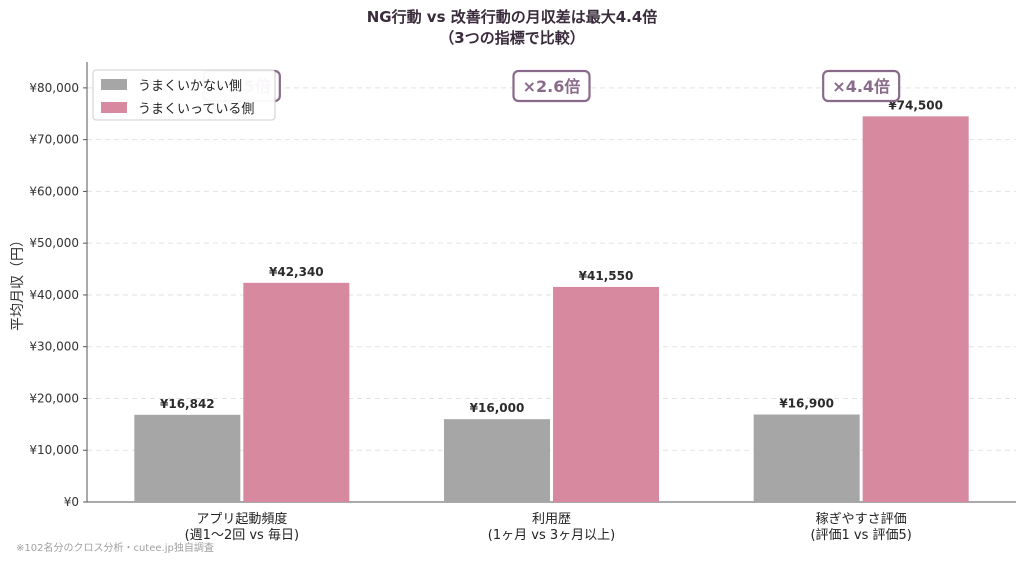 The image size is (1024, 561). I want to click on data-label: ¥74,500, so click(915, 105).